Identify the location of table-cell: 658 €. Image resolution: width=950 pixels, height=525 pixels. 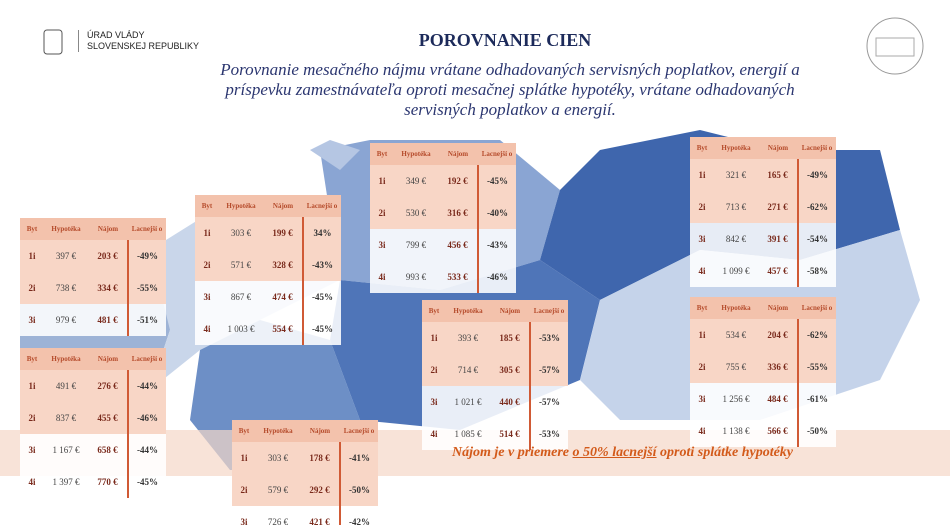
(108, 450).